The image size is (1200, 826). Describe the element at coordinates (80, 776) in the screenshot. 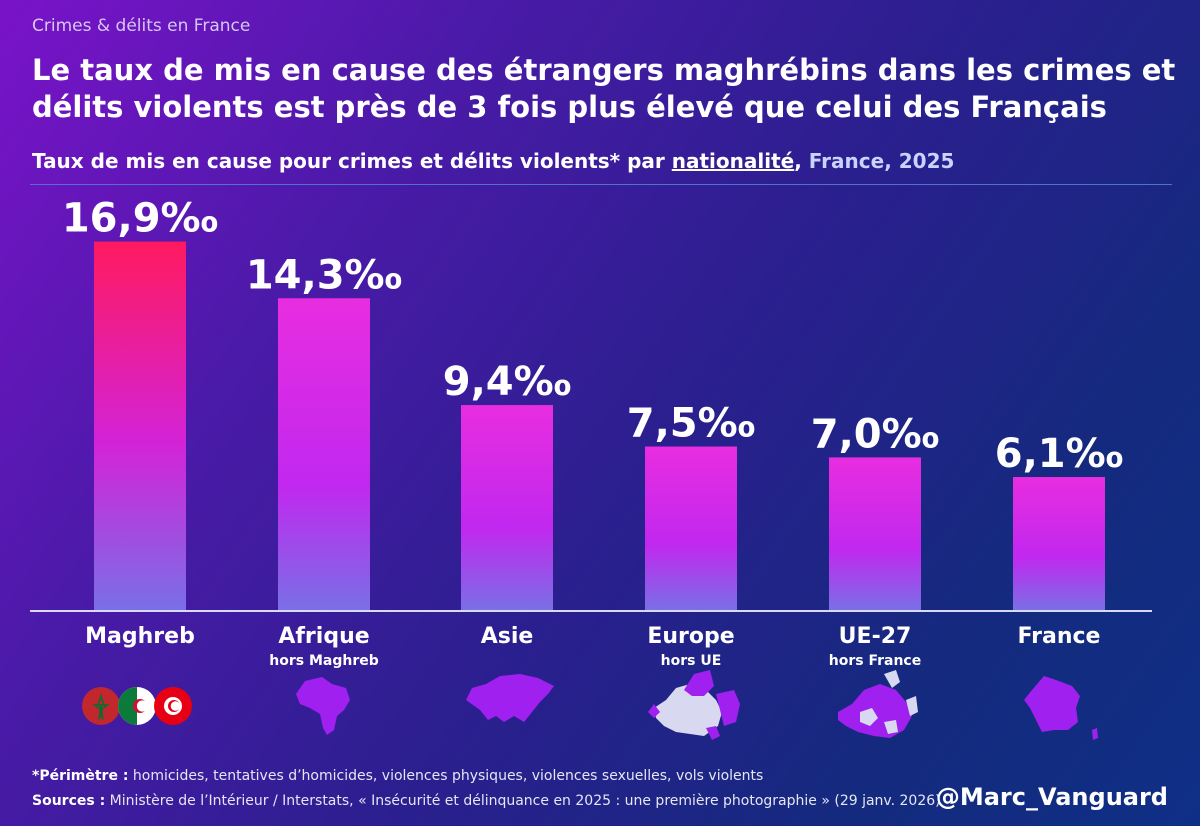

I see `perimetre-label: *Périmètre :` at that location.